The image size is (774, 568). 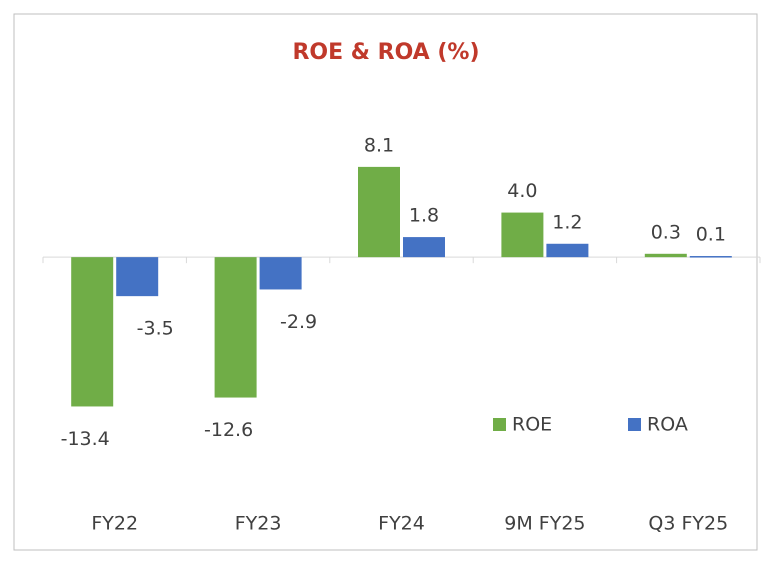 I want to click on x-tick-label: FY22, so click(x=114, y=524).